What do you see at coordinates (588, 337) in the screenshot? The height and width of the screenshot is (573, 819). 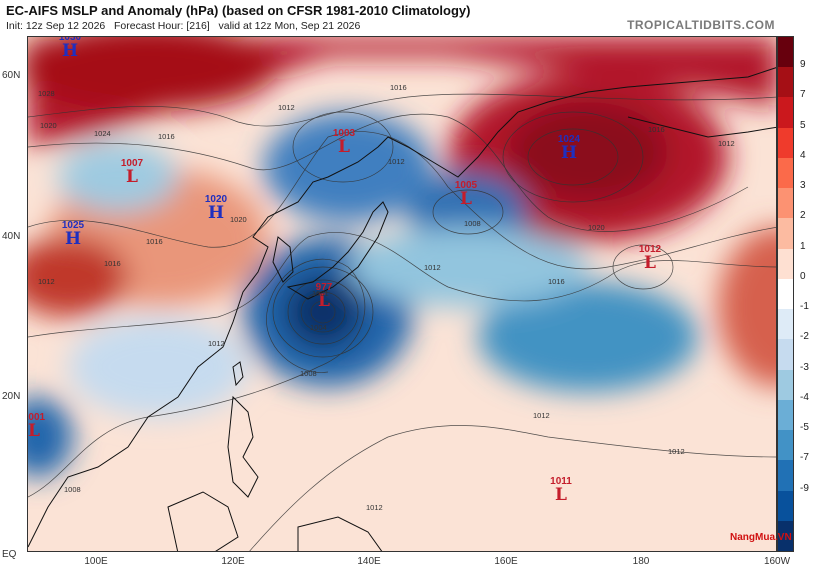 I see `central-pacific-low-anomaly` at bounding box center [588, 337].